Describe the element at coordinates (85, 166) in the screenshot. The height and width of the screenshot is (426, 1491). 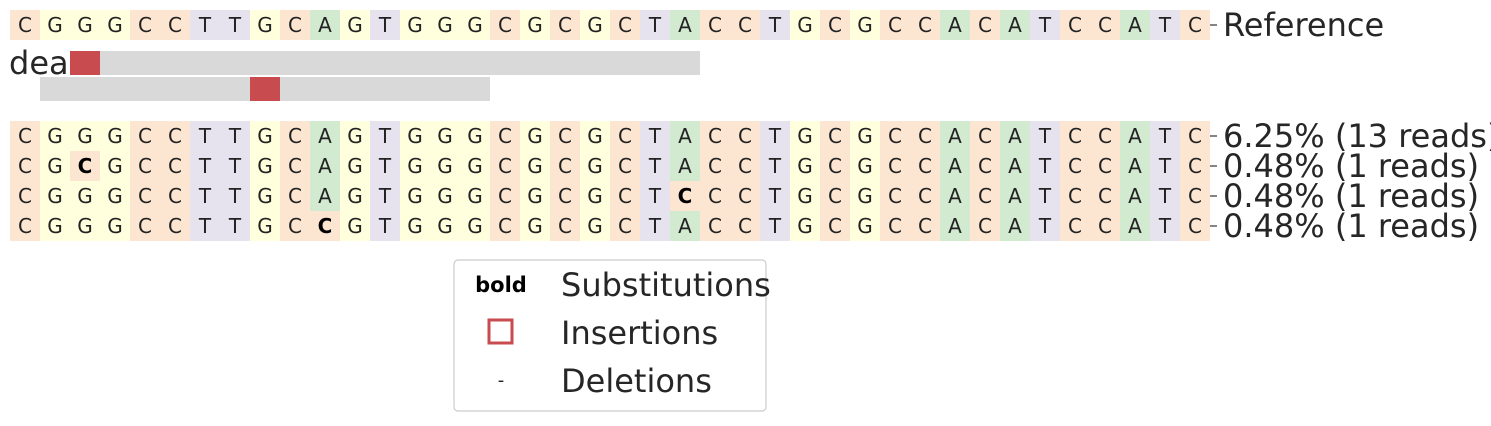
I see `substitution-base: C` at that location.